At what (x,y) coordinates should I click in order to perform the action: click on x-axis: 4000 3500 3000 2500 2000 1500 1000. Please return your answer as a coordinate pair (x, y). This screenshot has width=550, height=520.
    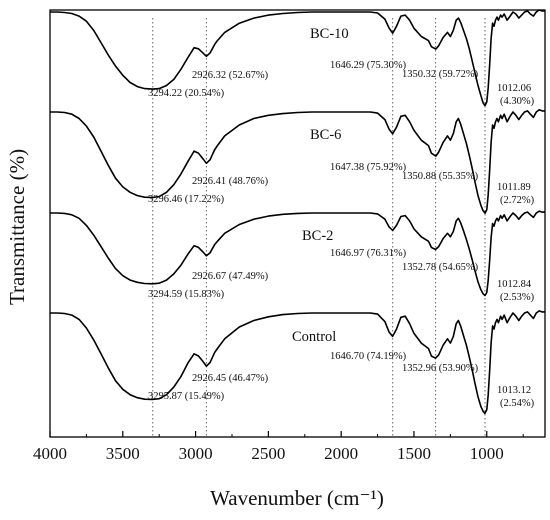
    Looking at the image, I should click on (278, 447).